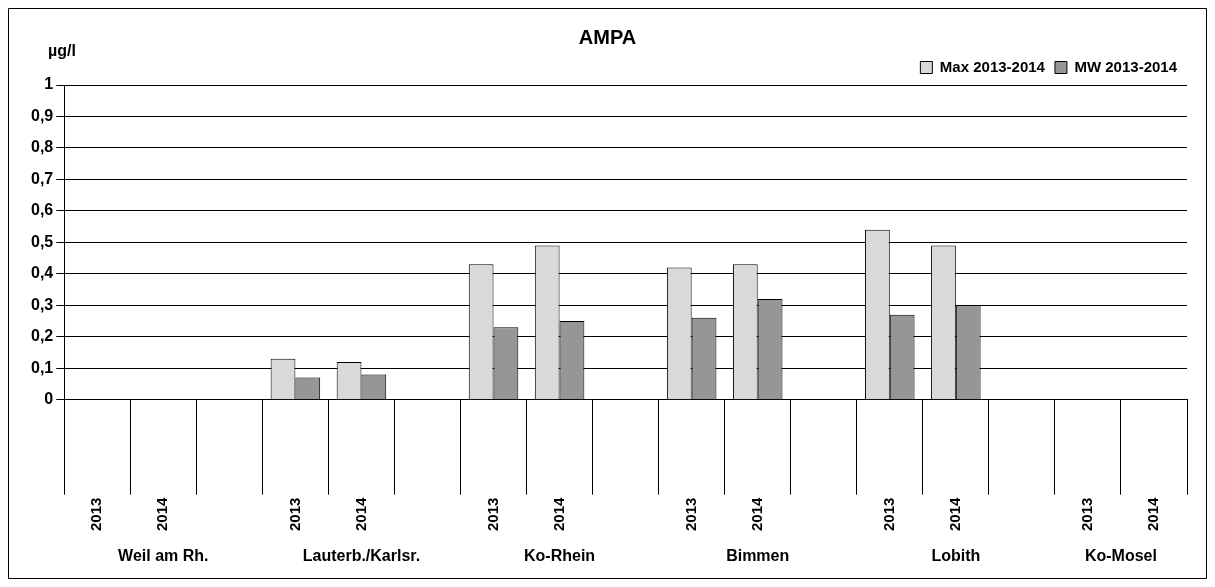  I want to click on y-tick-label: 0,8, so click(42, 147).